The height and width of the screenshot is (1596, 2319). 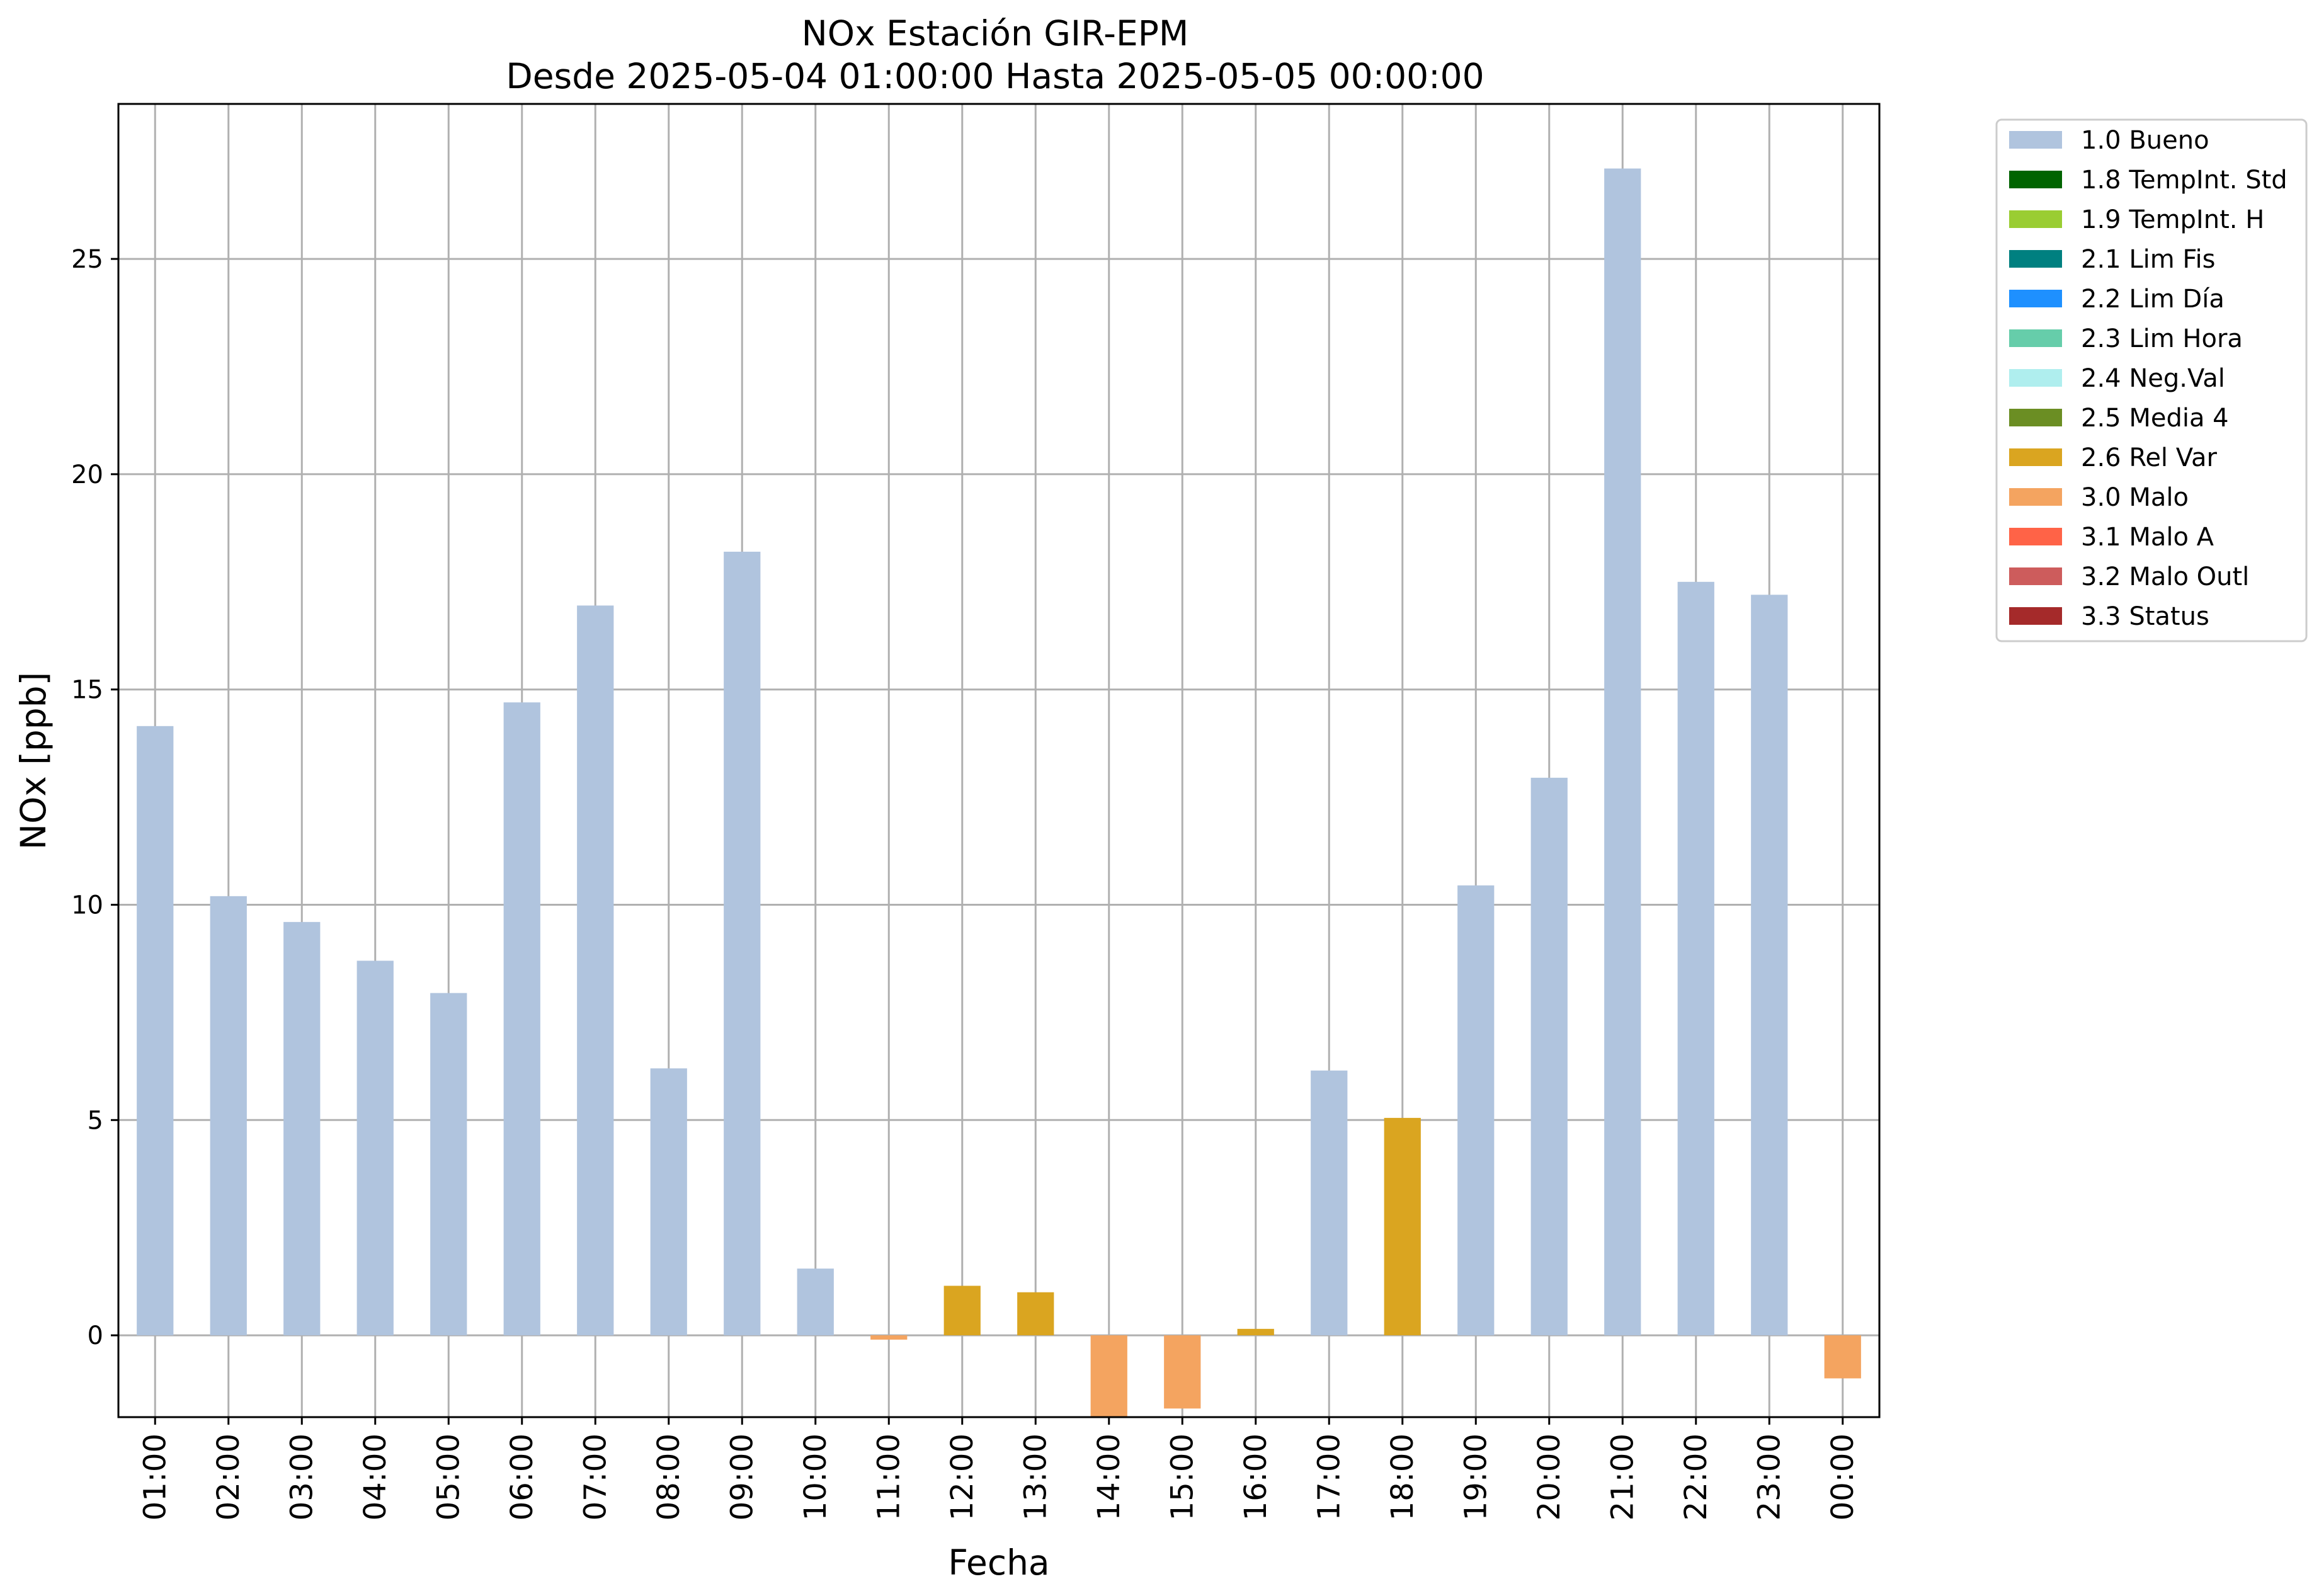 I want to click on x-tick-label: 01:00, so click(x=155, y=1477).